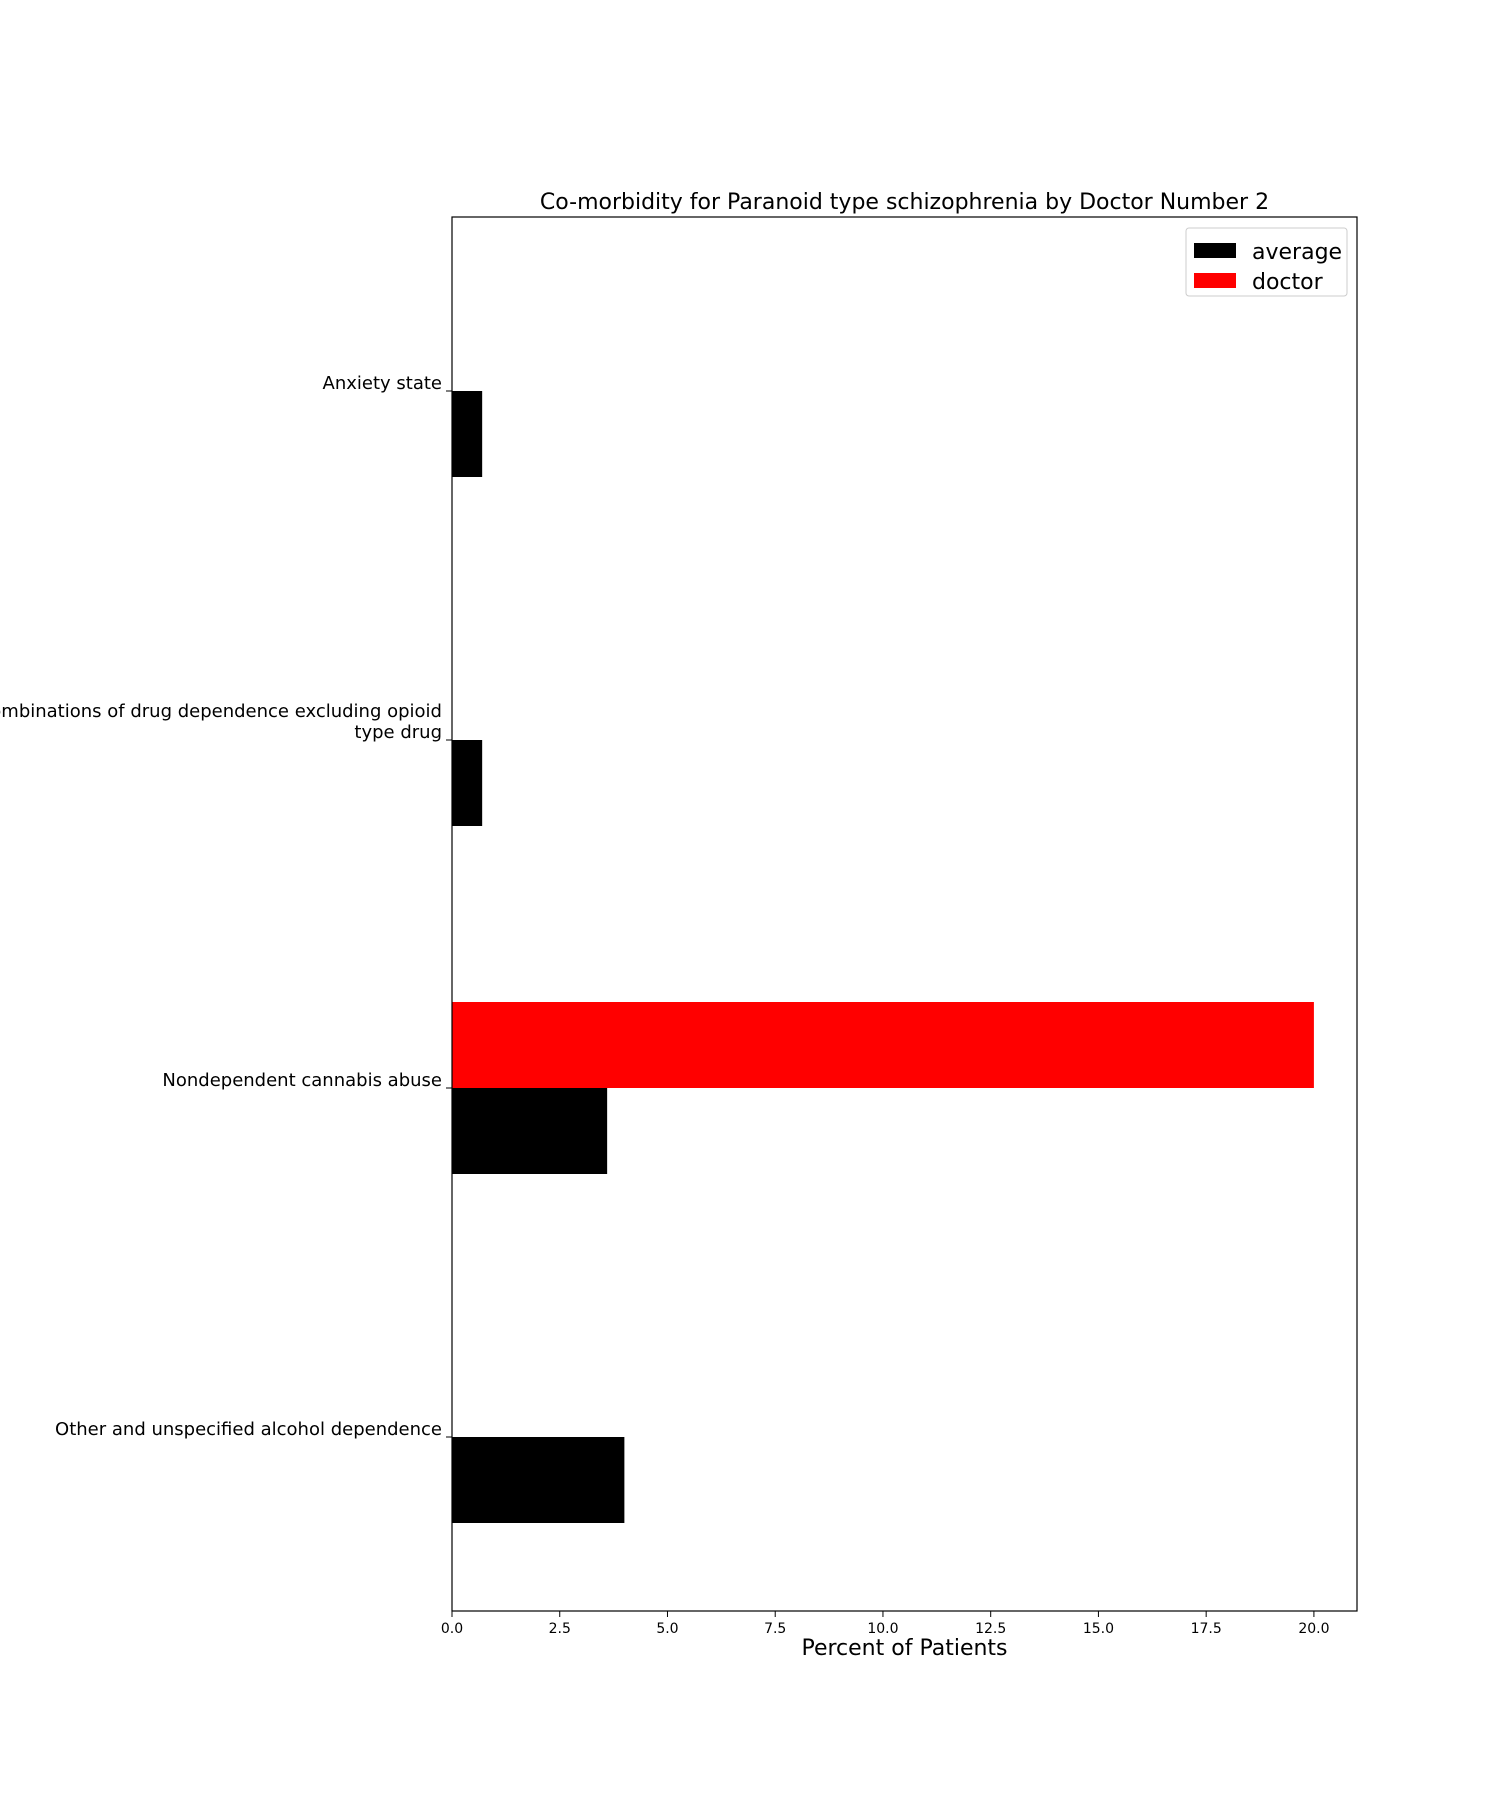 The width and height of the screenshot is (1500, 1800). What do you see at coordinates (1098, 1629) in the screenshot?
I see `x-tick-label: 15.0` at bounding box center [1098, 1629].